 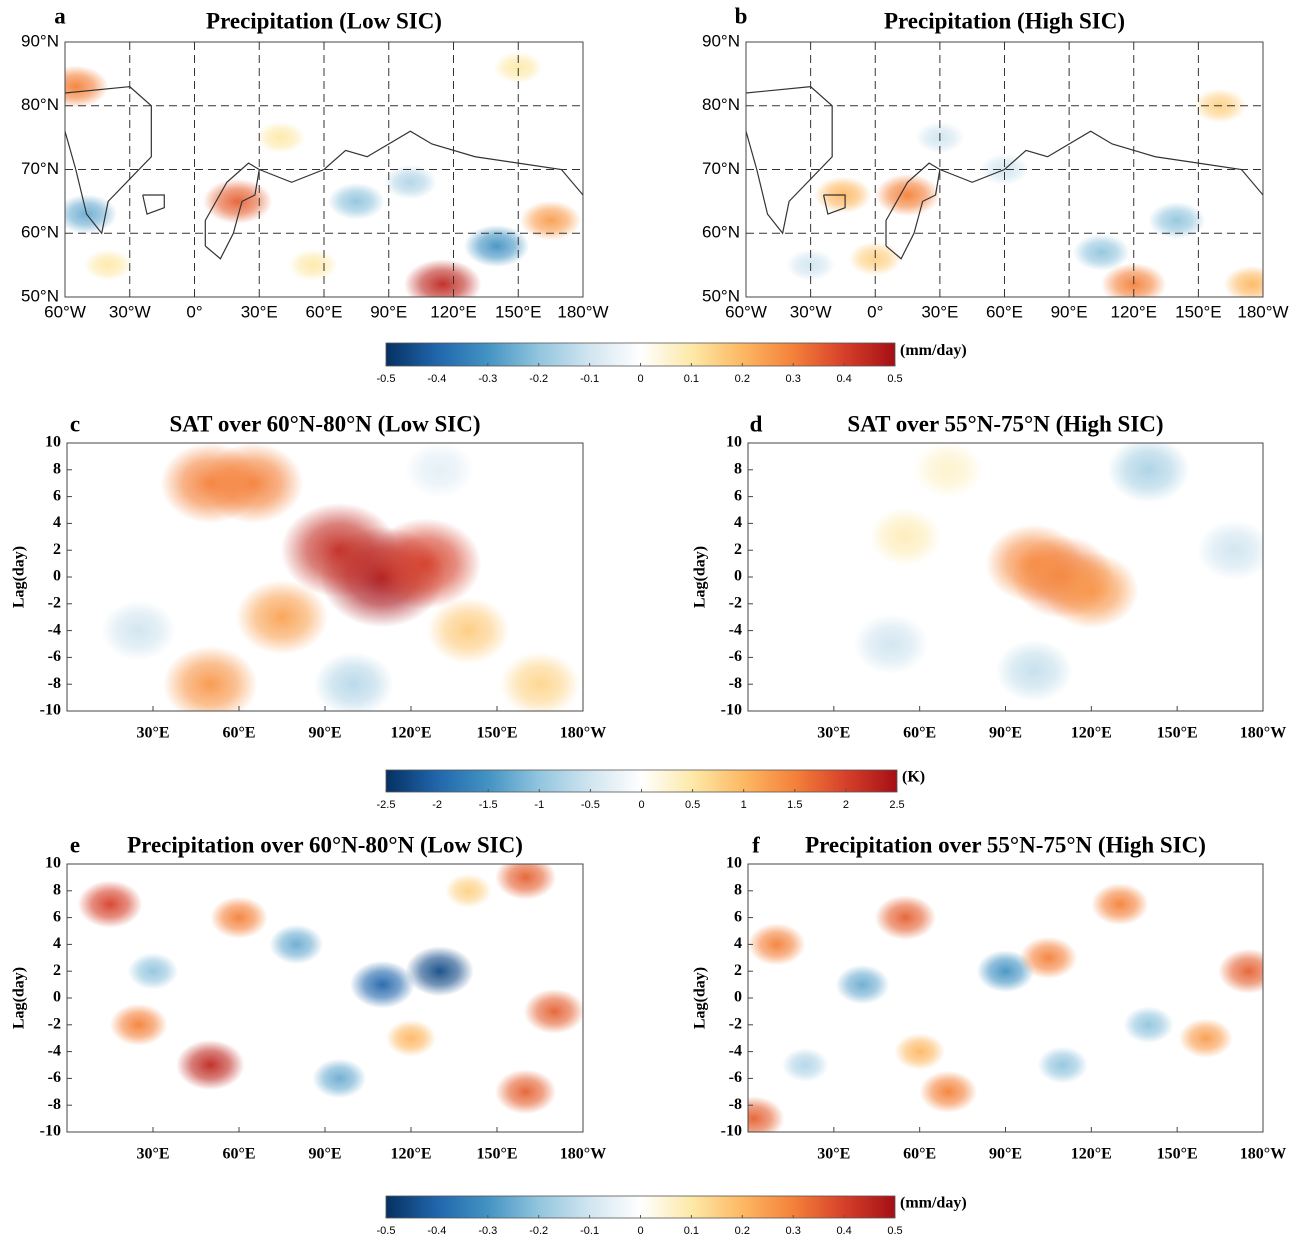 What do you see at coordinates (721, 232) in the screenshot?
I see `y-tick-label: 60°N` at bounding box center [721, 232].